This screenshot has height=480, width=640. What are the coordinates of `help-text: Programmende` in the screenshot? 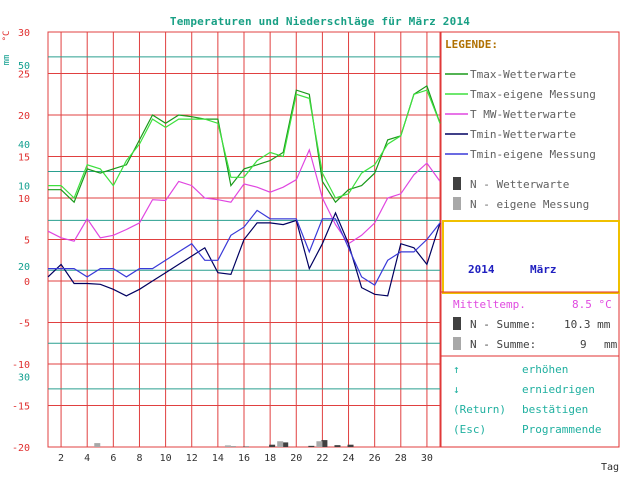 It's located at (561, 429).